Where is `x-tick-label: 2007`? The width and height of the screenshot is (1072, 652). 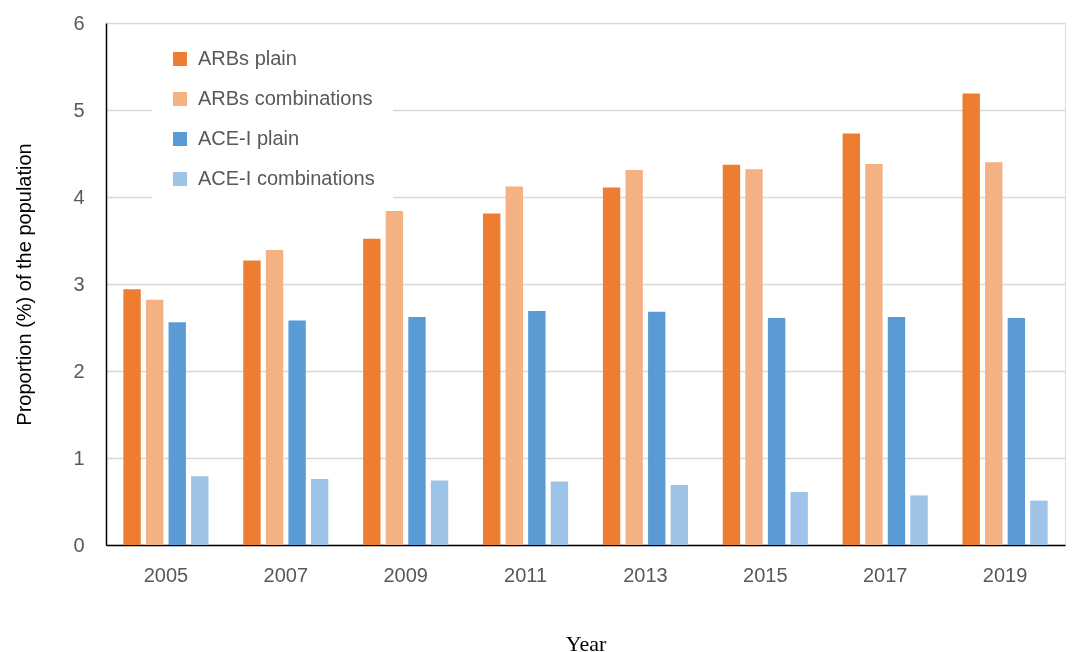
x-tick-label: 2007 is located at coordinates (286, 574).